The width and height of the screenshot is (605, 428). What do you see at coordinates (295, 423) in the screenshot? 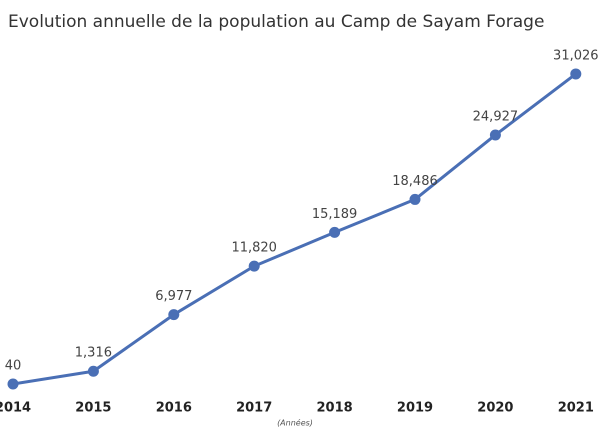
I see `x-axis-label: (Années)` at bounding box center [295, 423].